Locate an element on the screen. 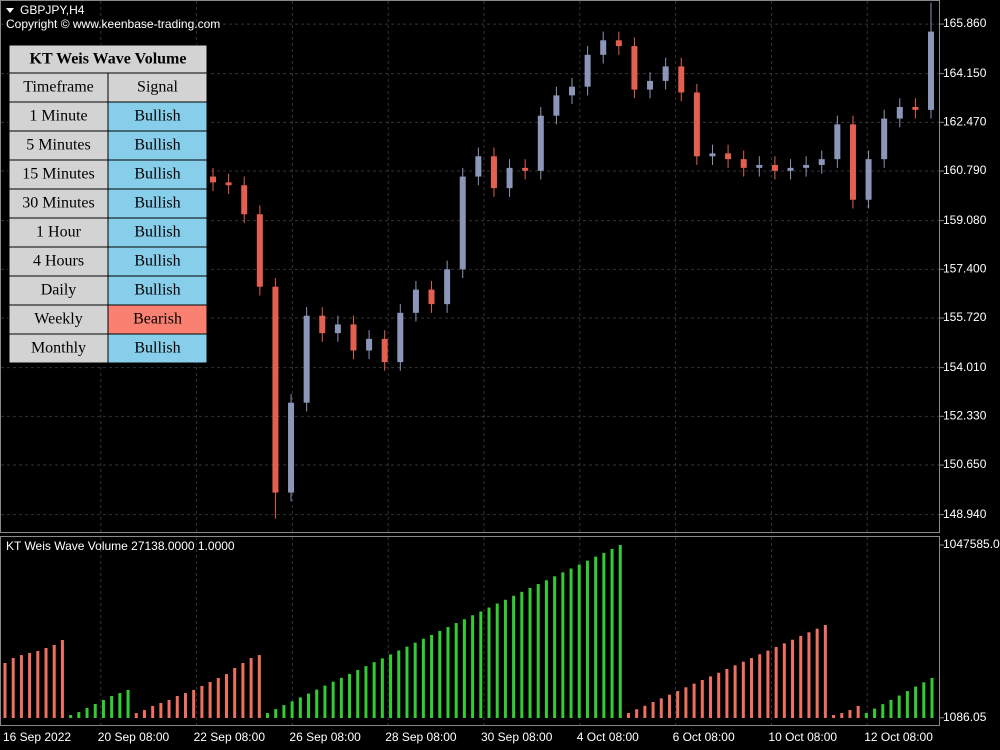 The image size is (1000, 750). y-tick-label: 157.400 is located at coordinates (965, 269).